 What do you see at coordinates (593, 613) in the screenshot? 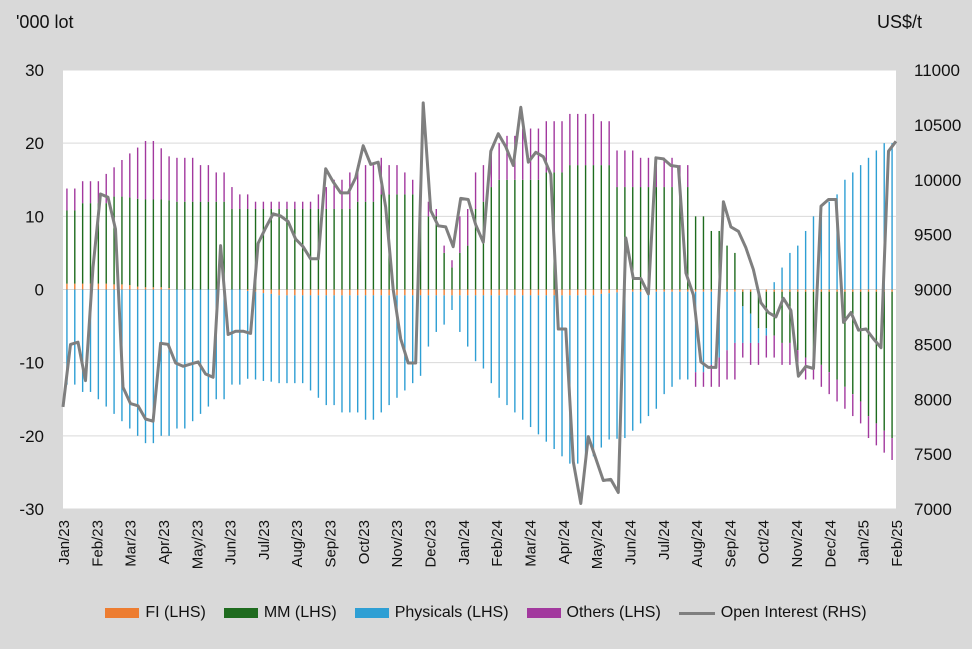
I see `legend-item: Others (LHS)` at bounding box center [593, 613].